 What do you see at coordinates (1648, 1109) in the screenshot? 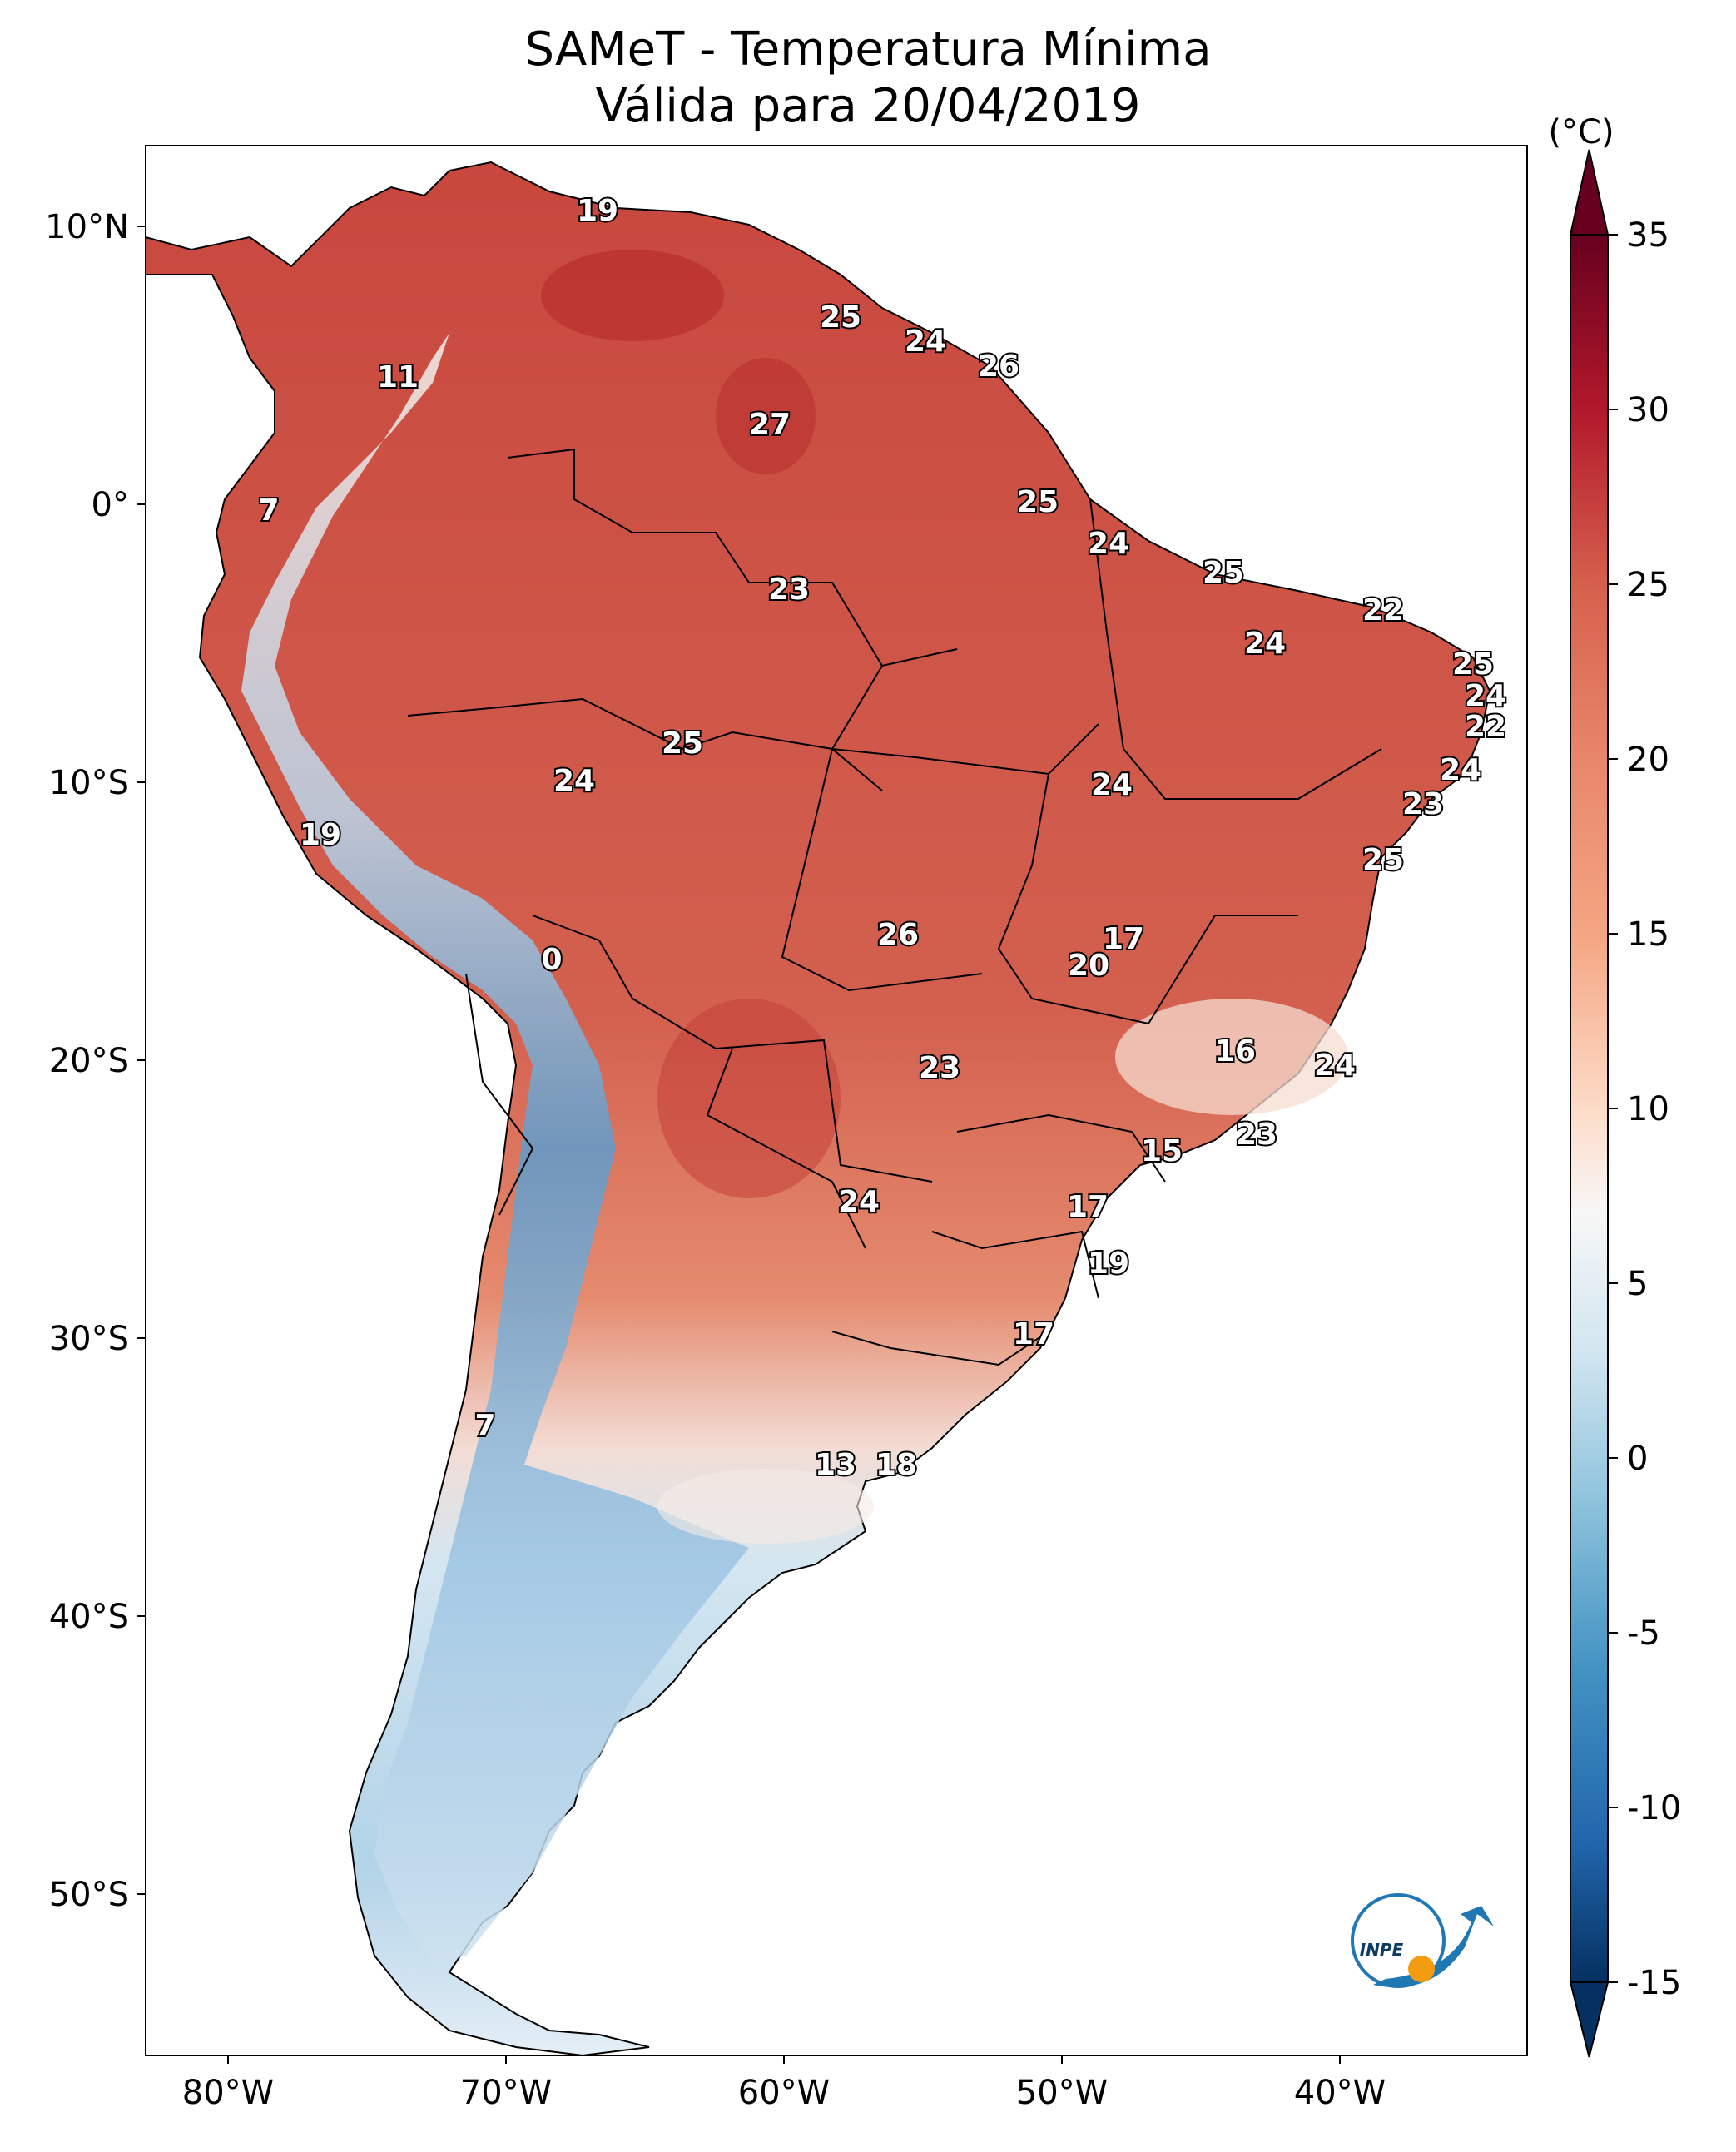
I see `colorbar-tick-label: 10` at bounding box center [1648, 1109].